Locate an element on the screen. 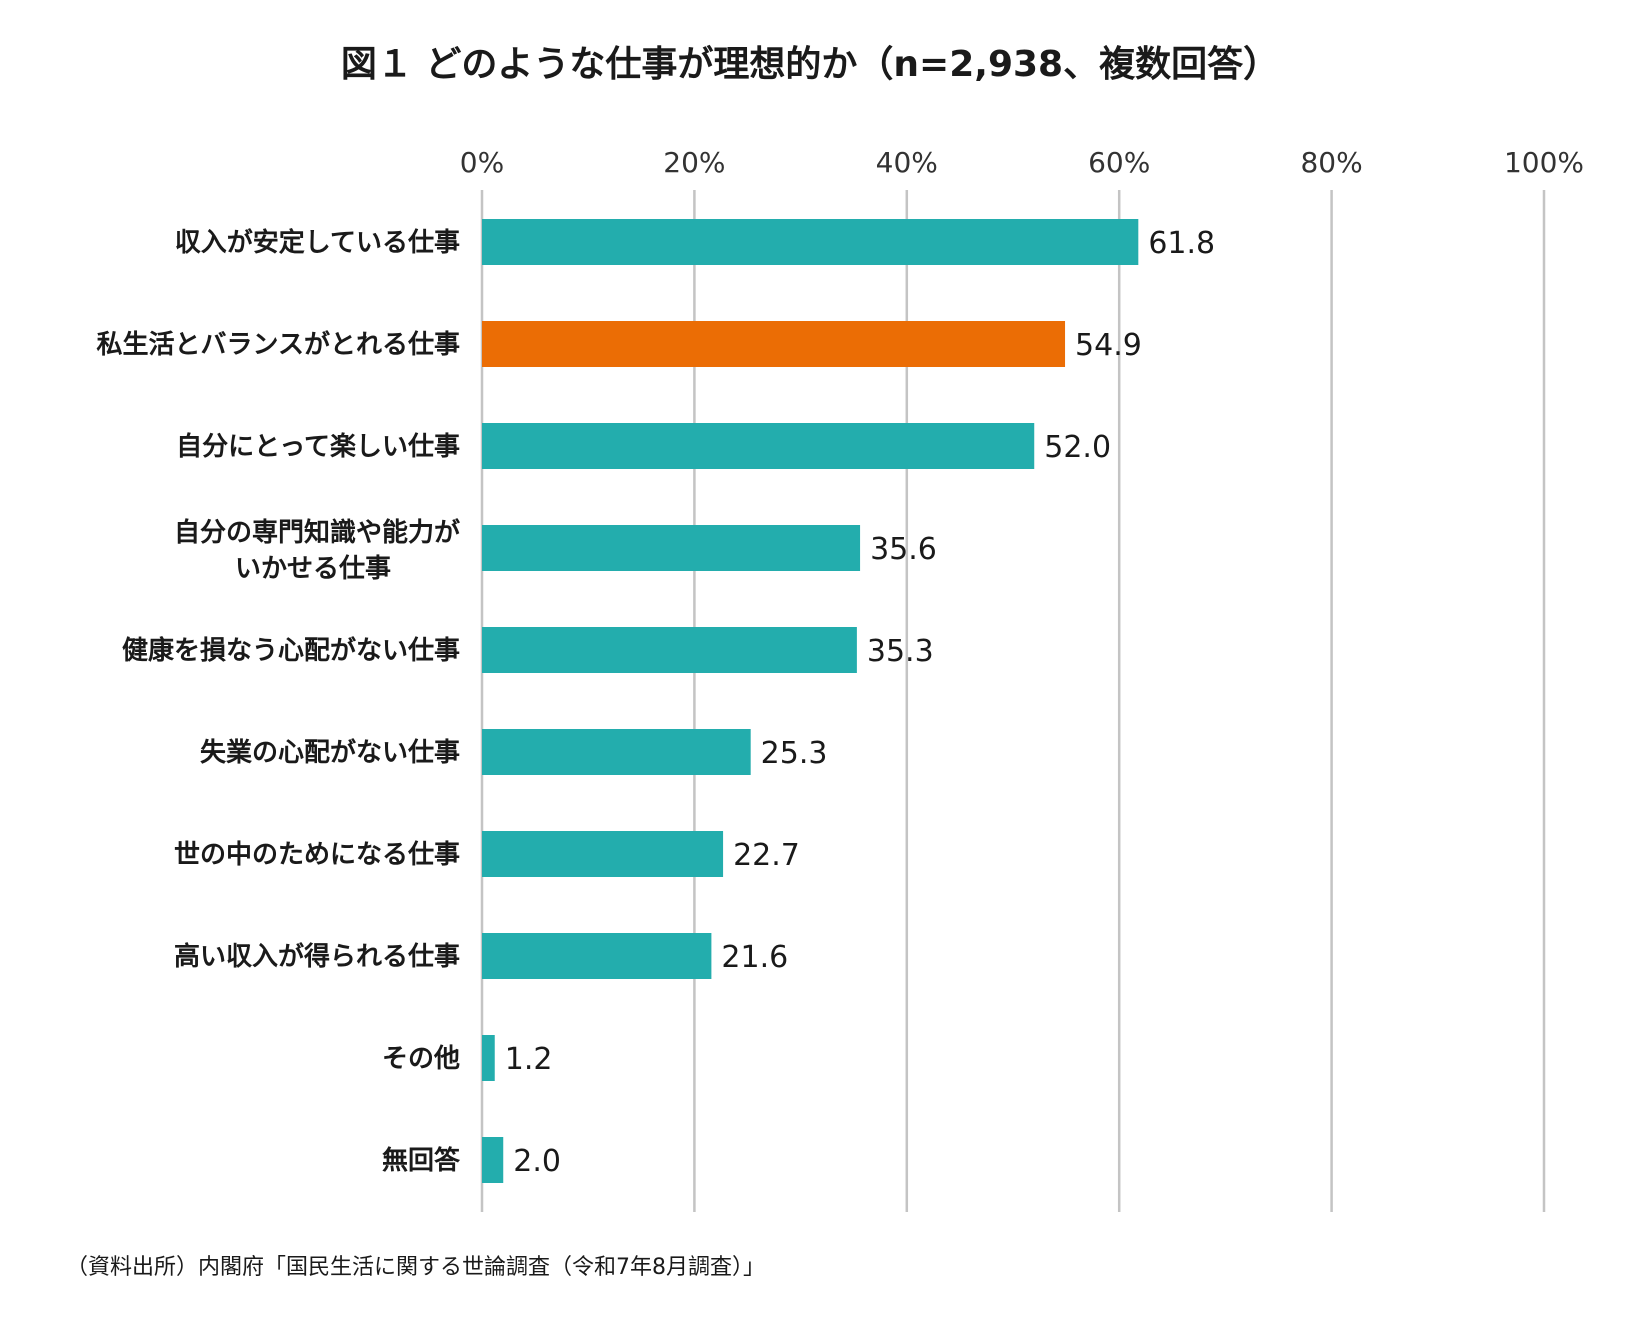 The image size is (1648, 1322). category-label: 健康を損なう心配がない仕事 is located at coordinates (291, 650).